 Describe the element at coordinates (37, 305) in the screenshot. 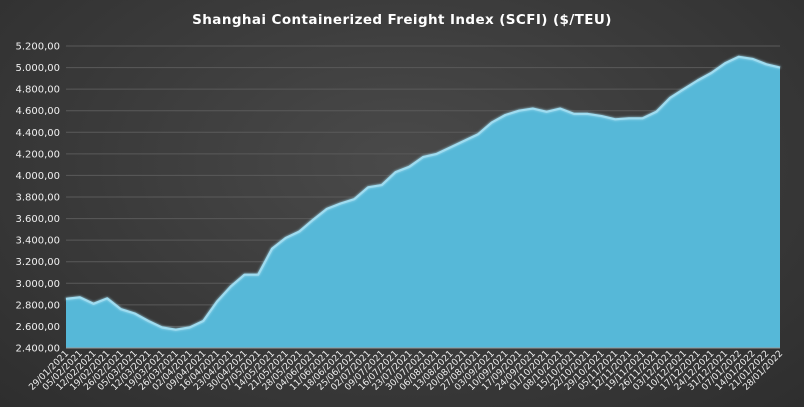

I see `y-tick-label: 2.800,00` at that location.